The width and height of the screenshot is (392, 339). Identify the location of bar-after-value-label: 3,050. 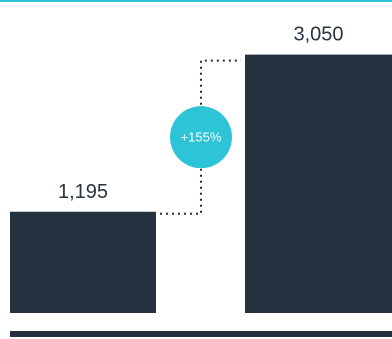
(318, 35).